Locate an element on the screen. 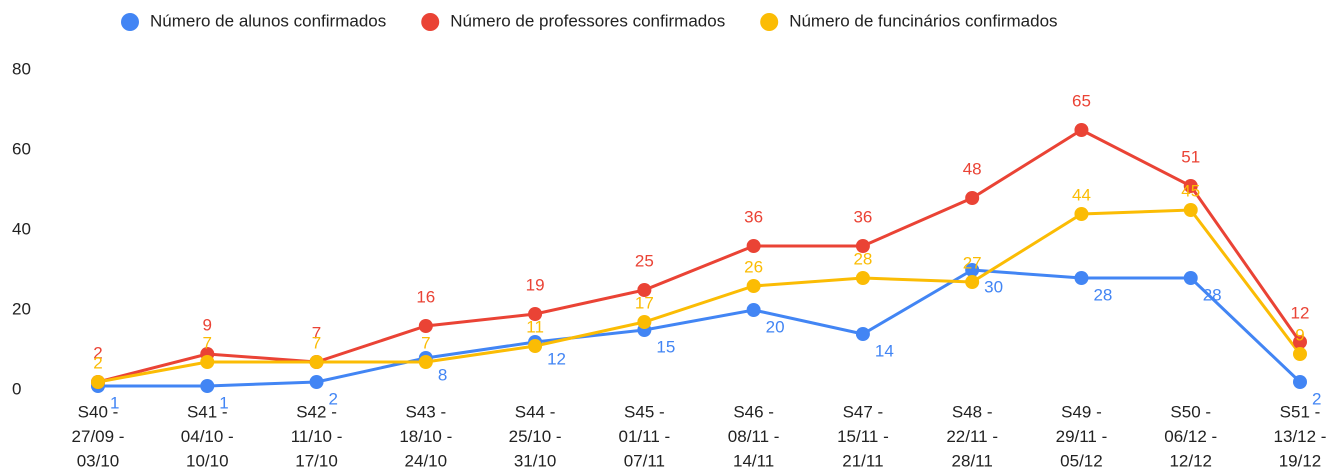 The height and width of the screenshot is (472, 1335). data-label: 20 is located at coordinates (775, 326).